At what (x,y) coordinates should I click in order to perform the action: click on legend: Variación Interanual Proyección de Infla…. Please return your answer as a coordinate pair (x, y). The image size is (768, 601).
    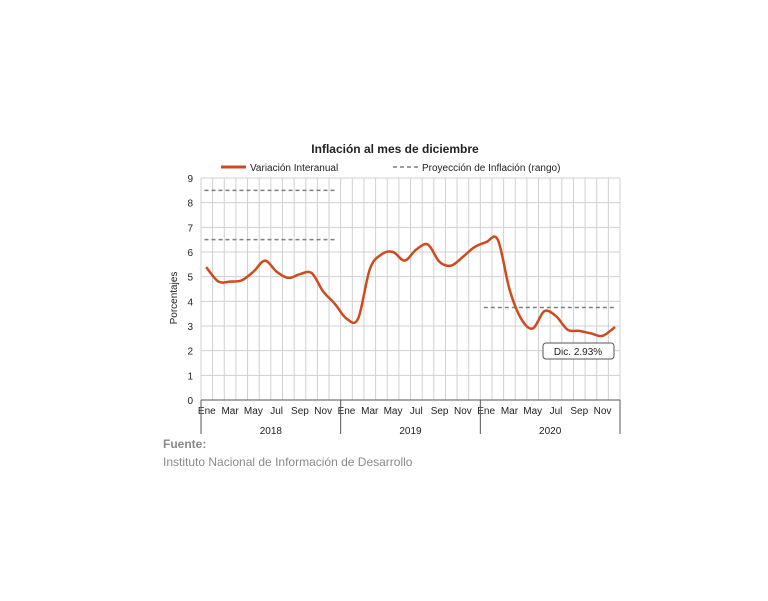
    Looking at the image, I should click on (390, 168).